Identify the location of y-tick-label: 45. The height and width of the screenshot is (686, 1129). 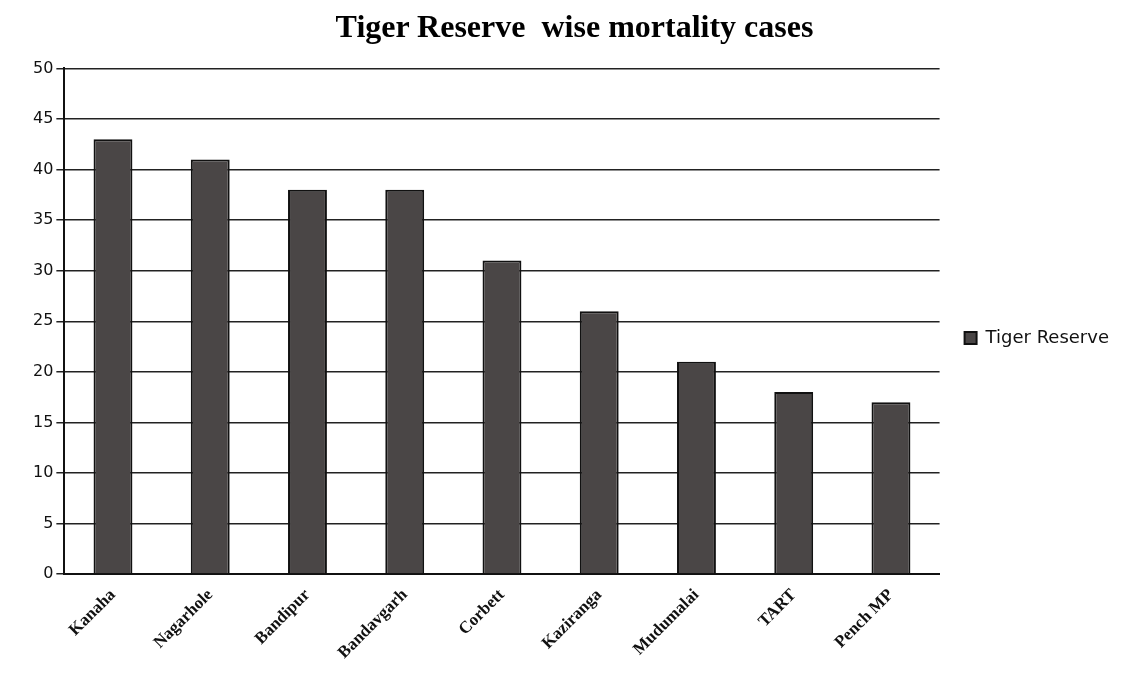
(43, 118).